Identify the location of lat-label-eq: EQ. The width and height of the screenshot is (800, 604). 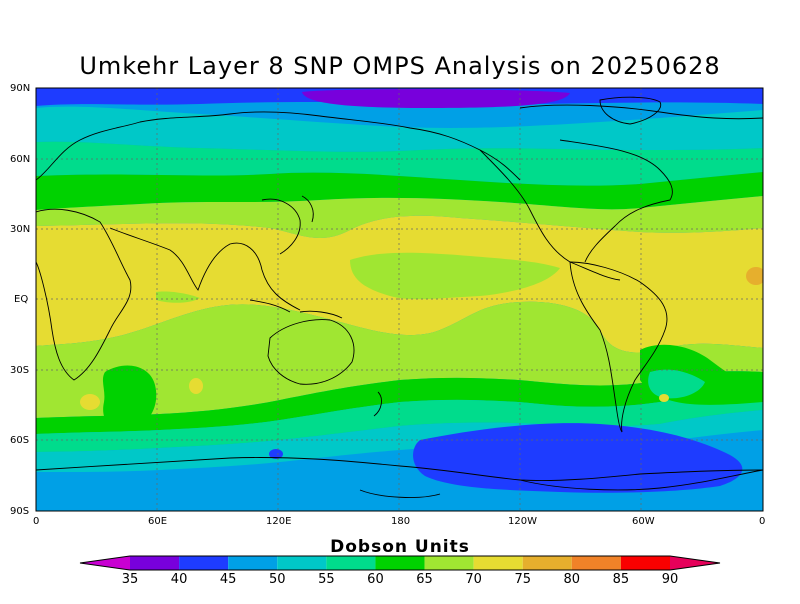
(21, 299).